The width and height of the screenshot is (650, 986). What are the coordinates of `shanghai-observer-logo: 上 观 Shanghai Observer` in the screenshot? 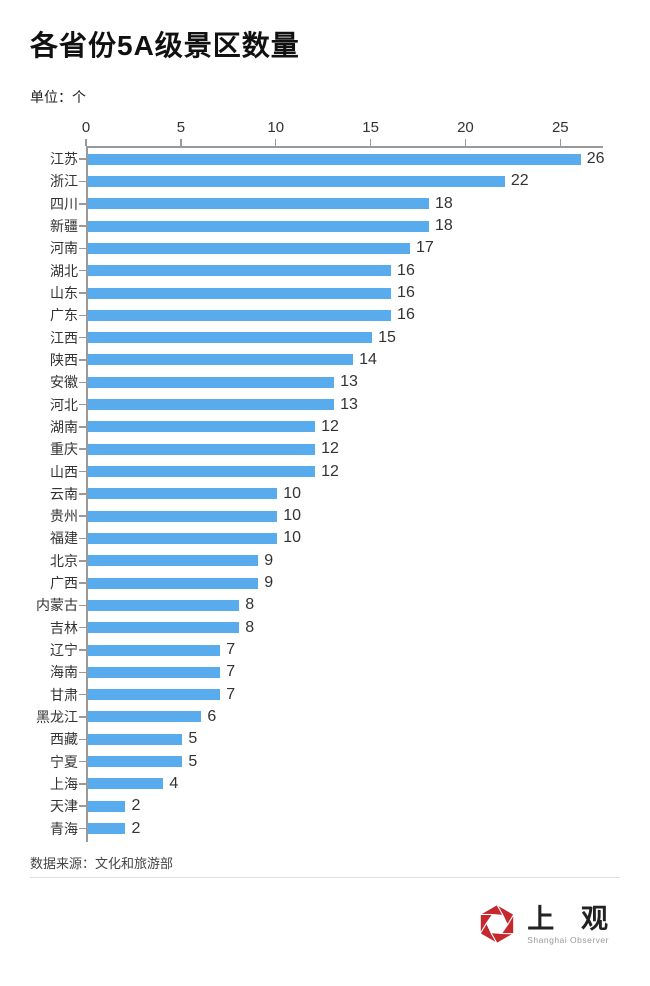 It's located at (547, 924).